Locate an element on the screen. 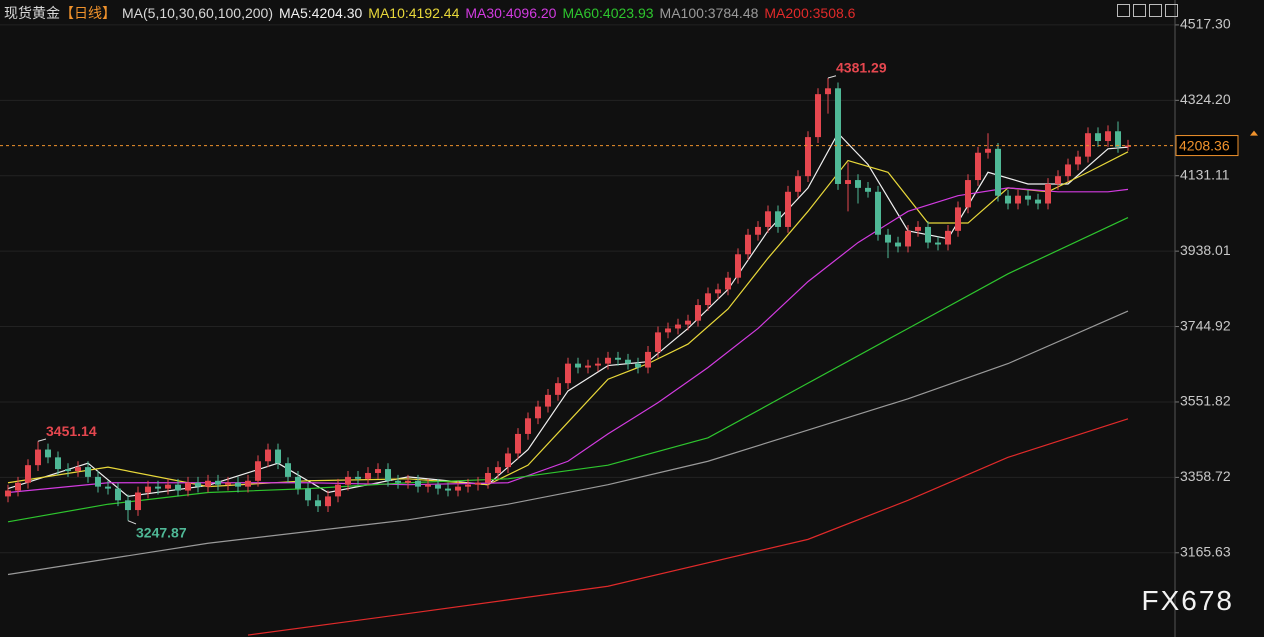 The height and width of the screenshot is (637, 1264). last-price-label: 4208.36 is located at coordinates (1204, 145).